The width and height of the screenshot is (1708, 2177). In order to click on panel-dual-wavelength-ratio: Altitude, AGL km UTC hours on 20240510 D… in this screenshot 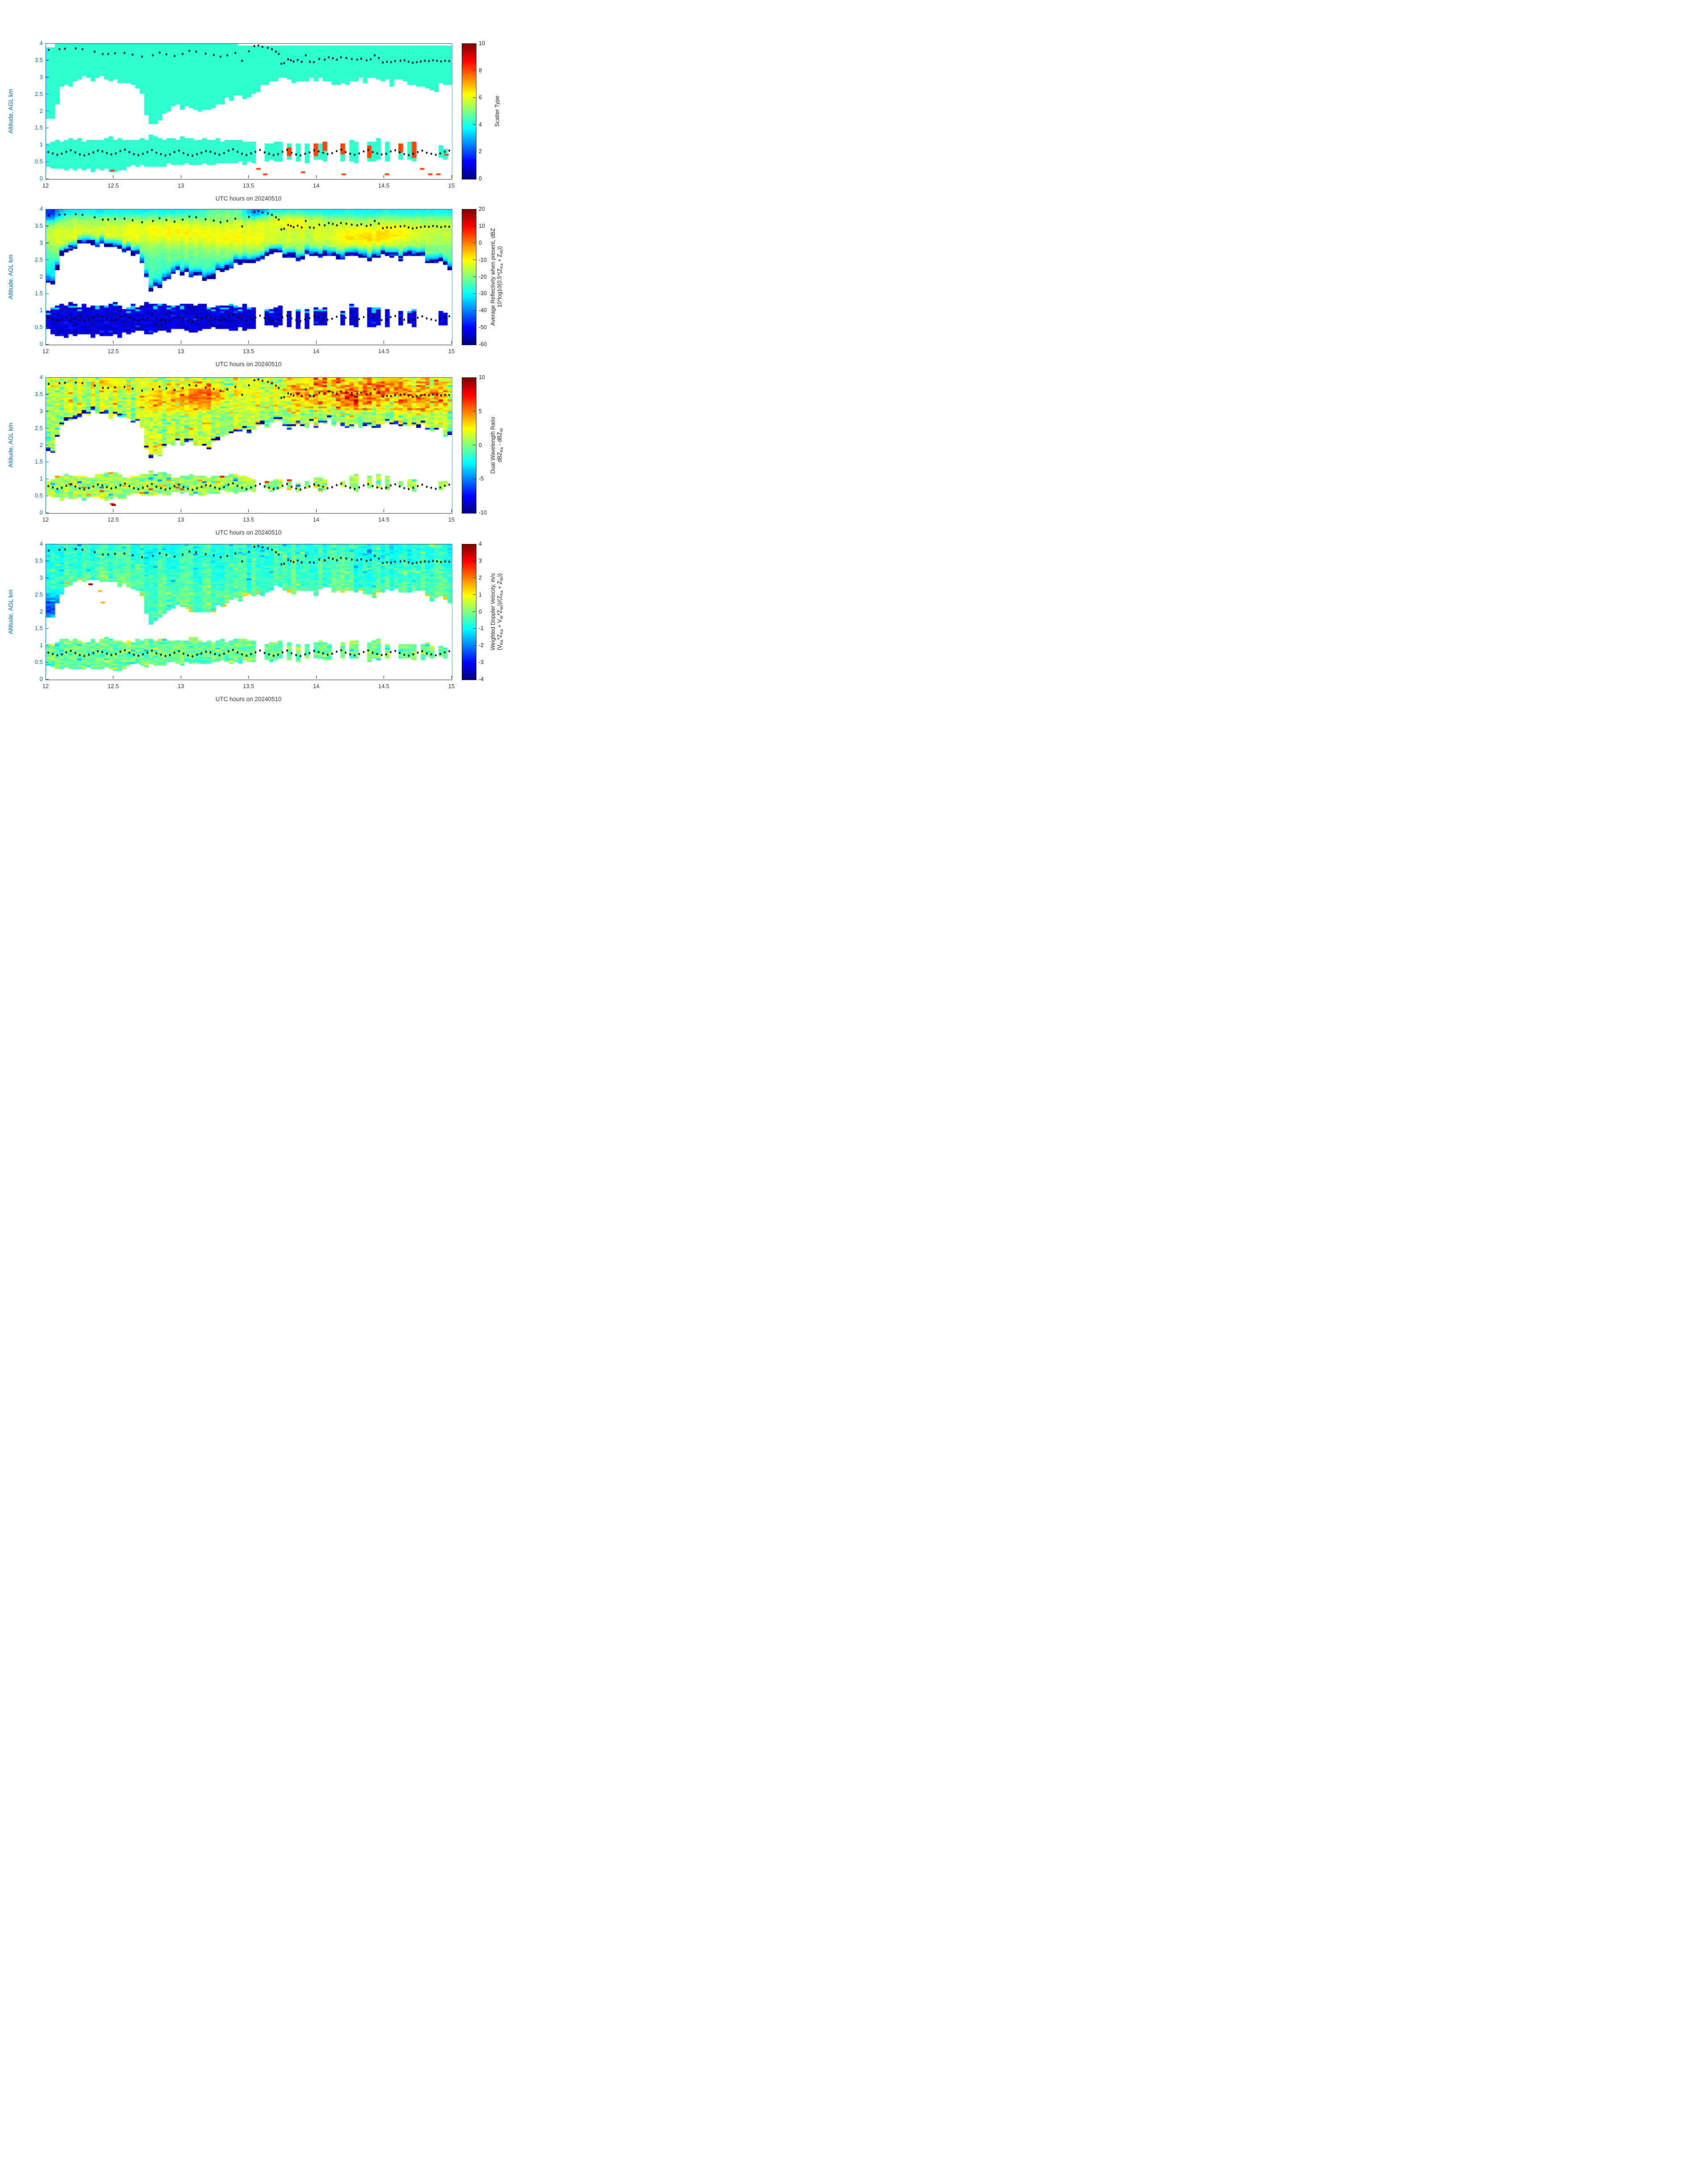, I will do `click(284, 455)`.